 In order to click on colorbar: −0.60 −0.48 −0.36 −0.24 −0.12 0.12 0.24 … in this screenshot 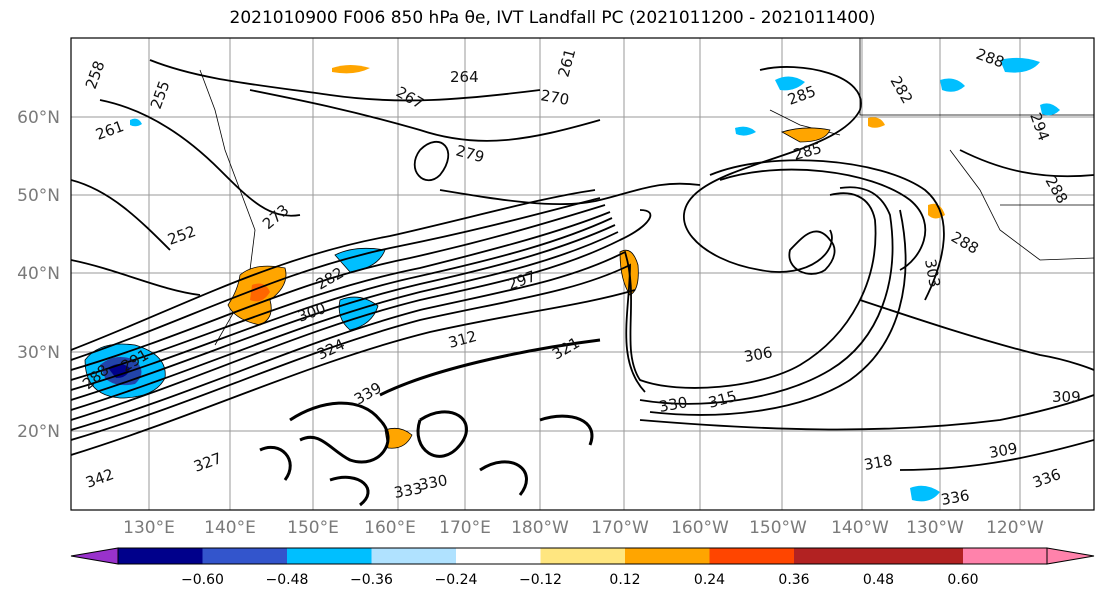, I will do `click(582, 567)`.